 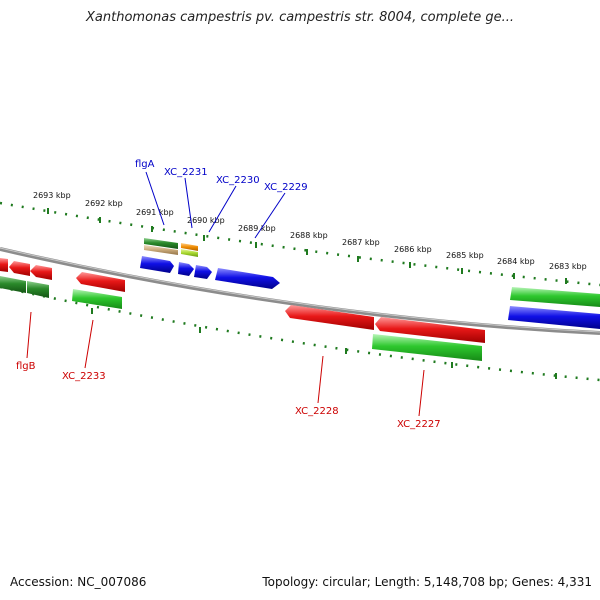 What do you see at coordinates (516, 261) in the screenshot?
I see `ruler-label: 2684 kbp` at bounding box center [516, 261].